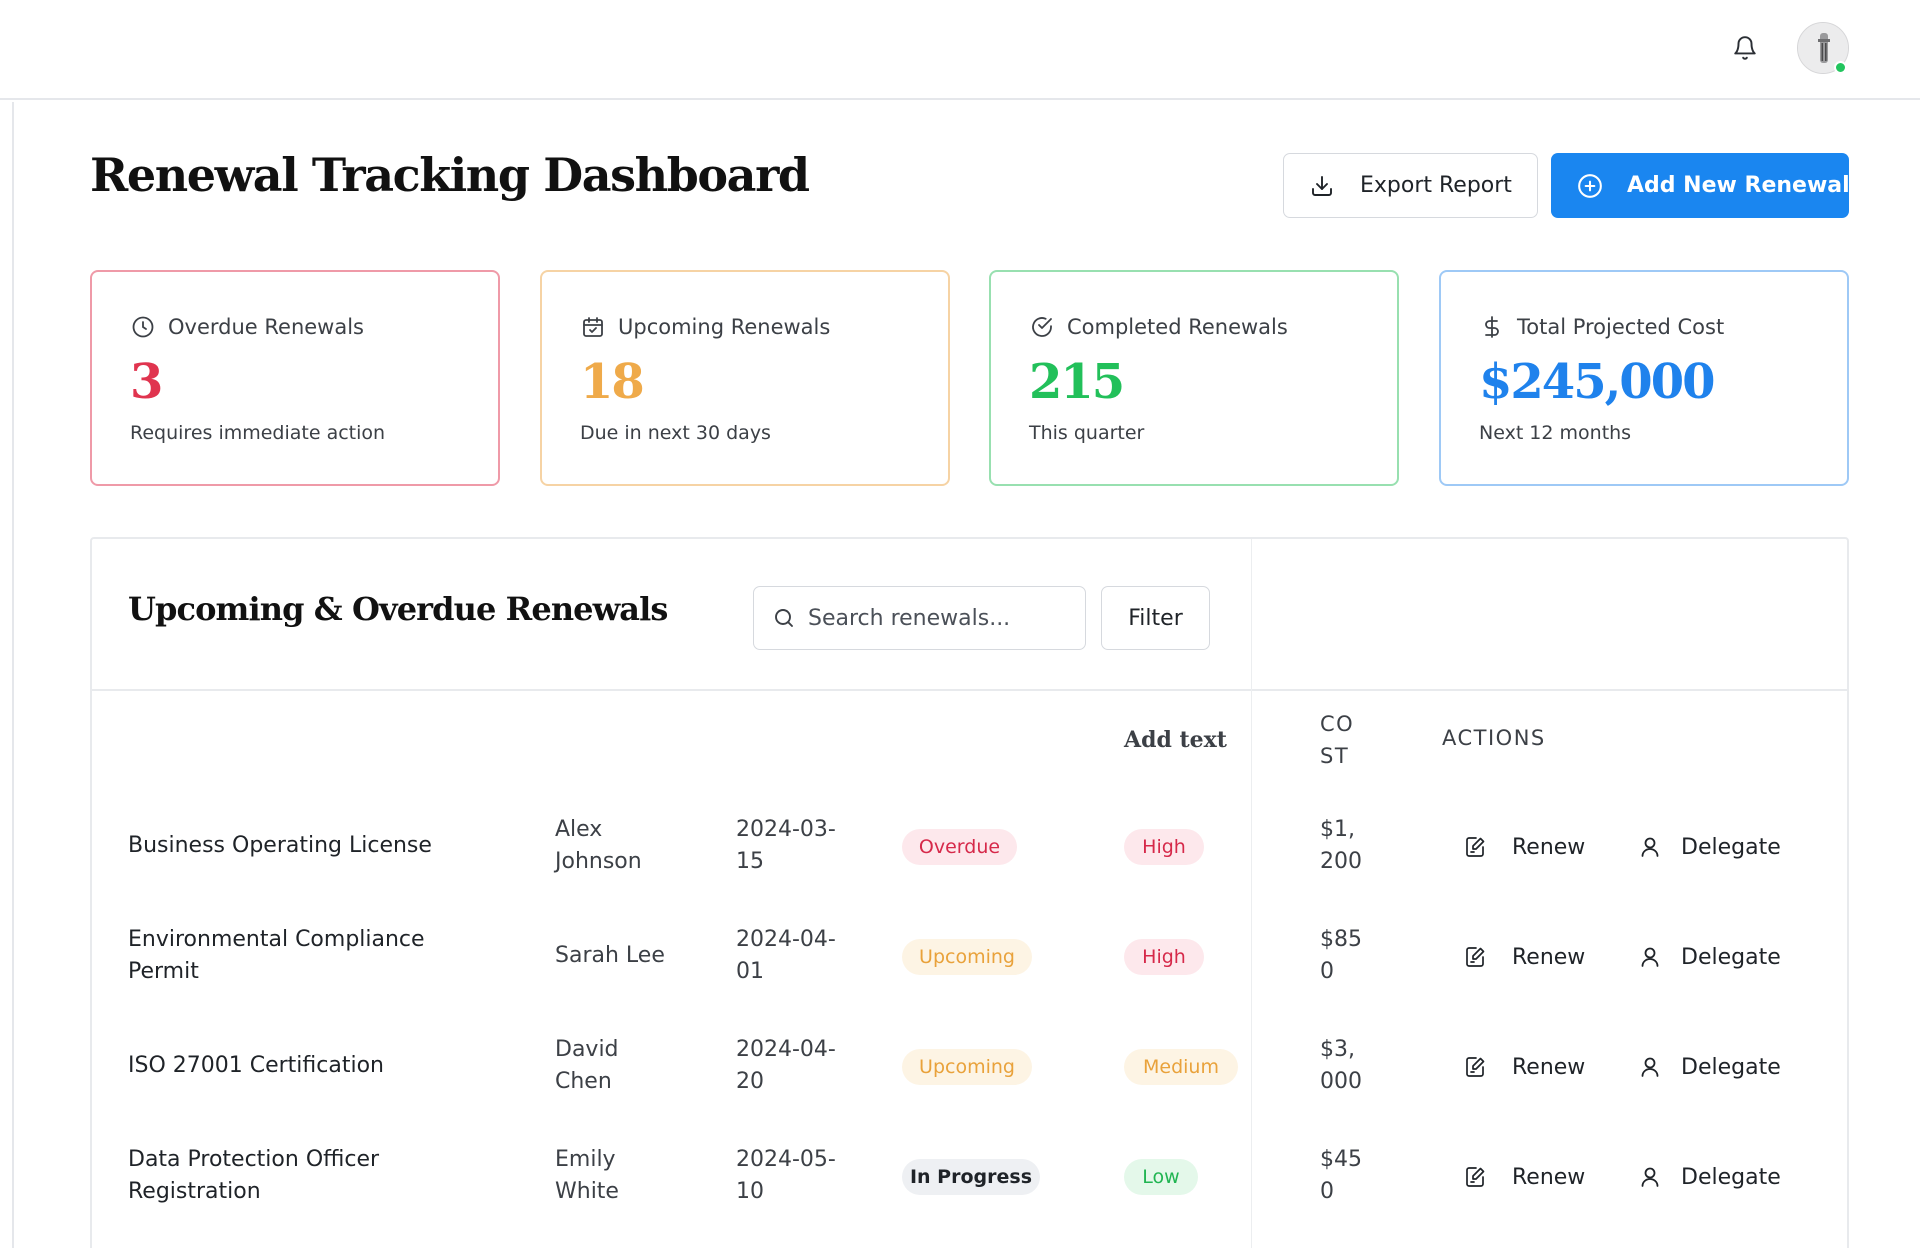  Describe the element at coordinates (610, 955) in the screenshot. I see `renewal-owner: Sarah Lee` at that location.